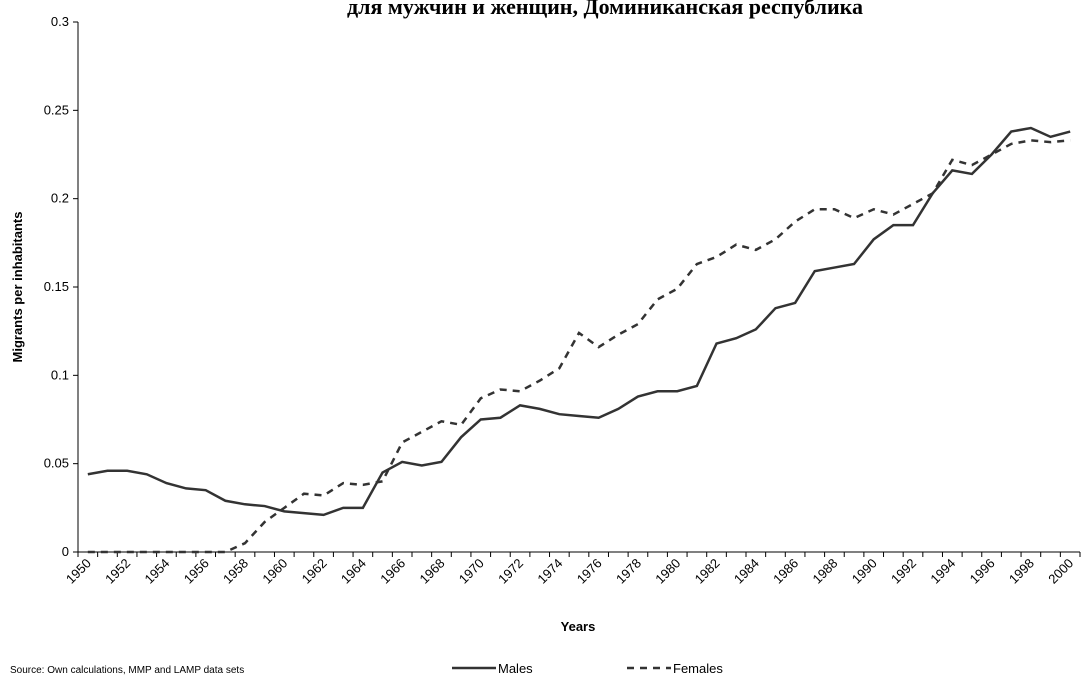 The height and width of the screenshot is (677, 1082). What do you see at coordinates (78, 571) in the screenshot?
I see `x-tick-label: 1950` at bounding box center [78, 571].